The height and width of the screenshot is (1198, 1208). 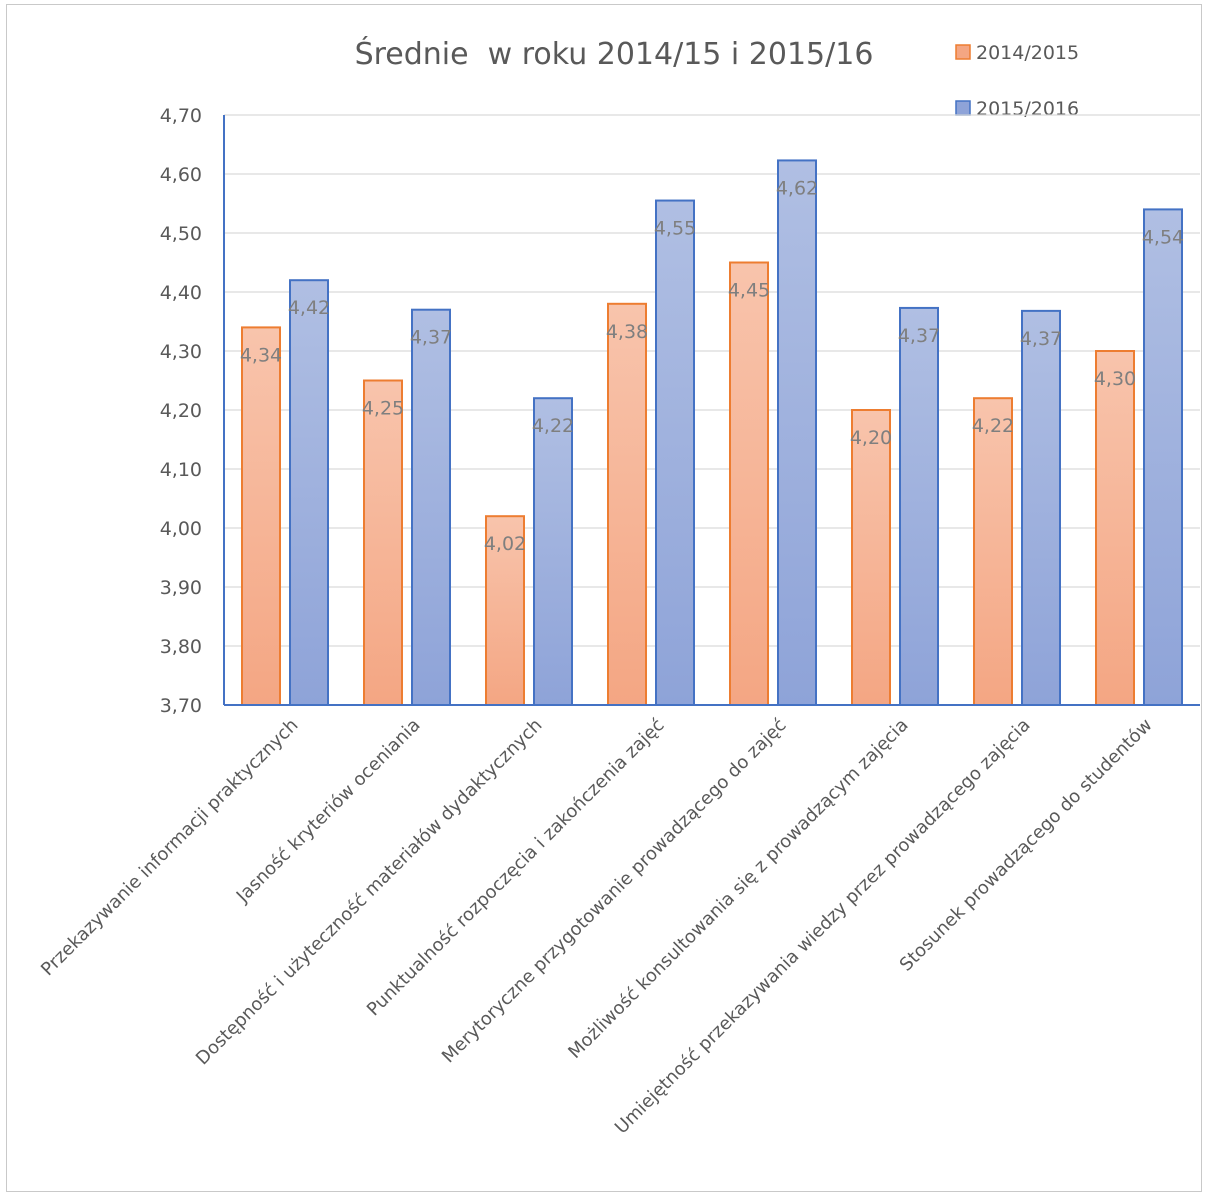 I want to click on y-tick-label: 3,70, so click(x=181, y=706).